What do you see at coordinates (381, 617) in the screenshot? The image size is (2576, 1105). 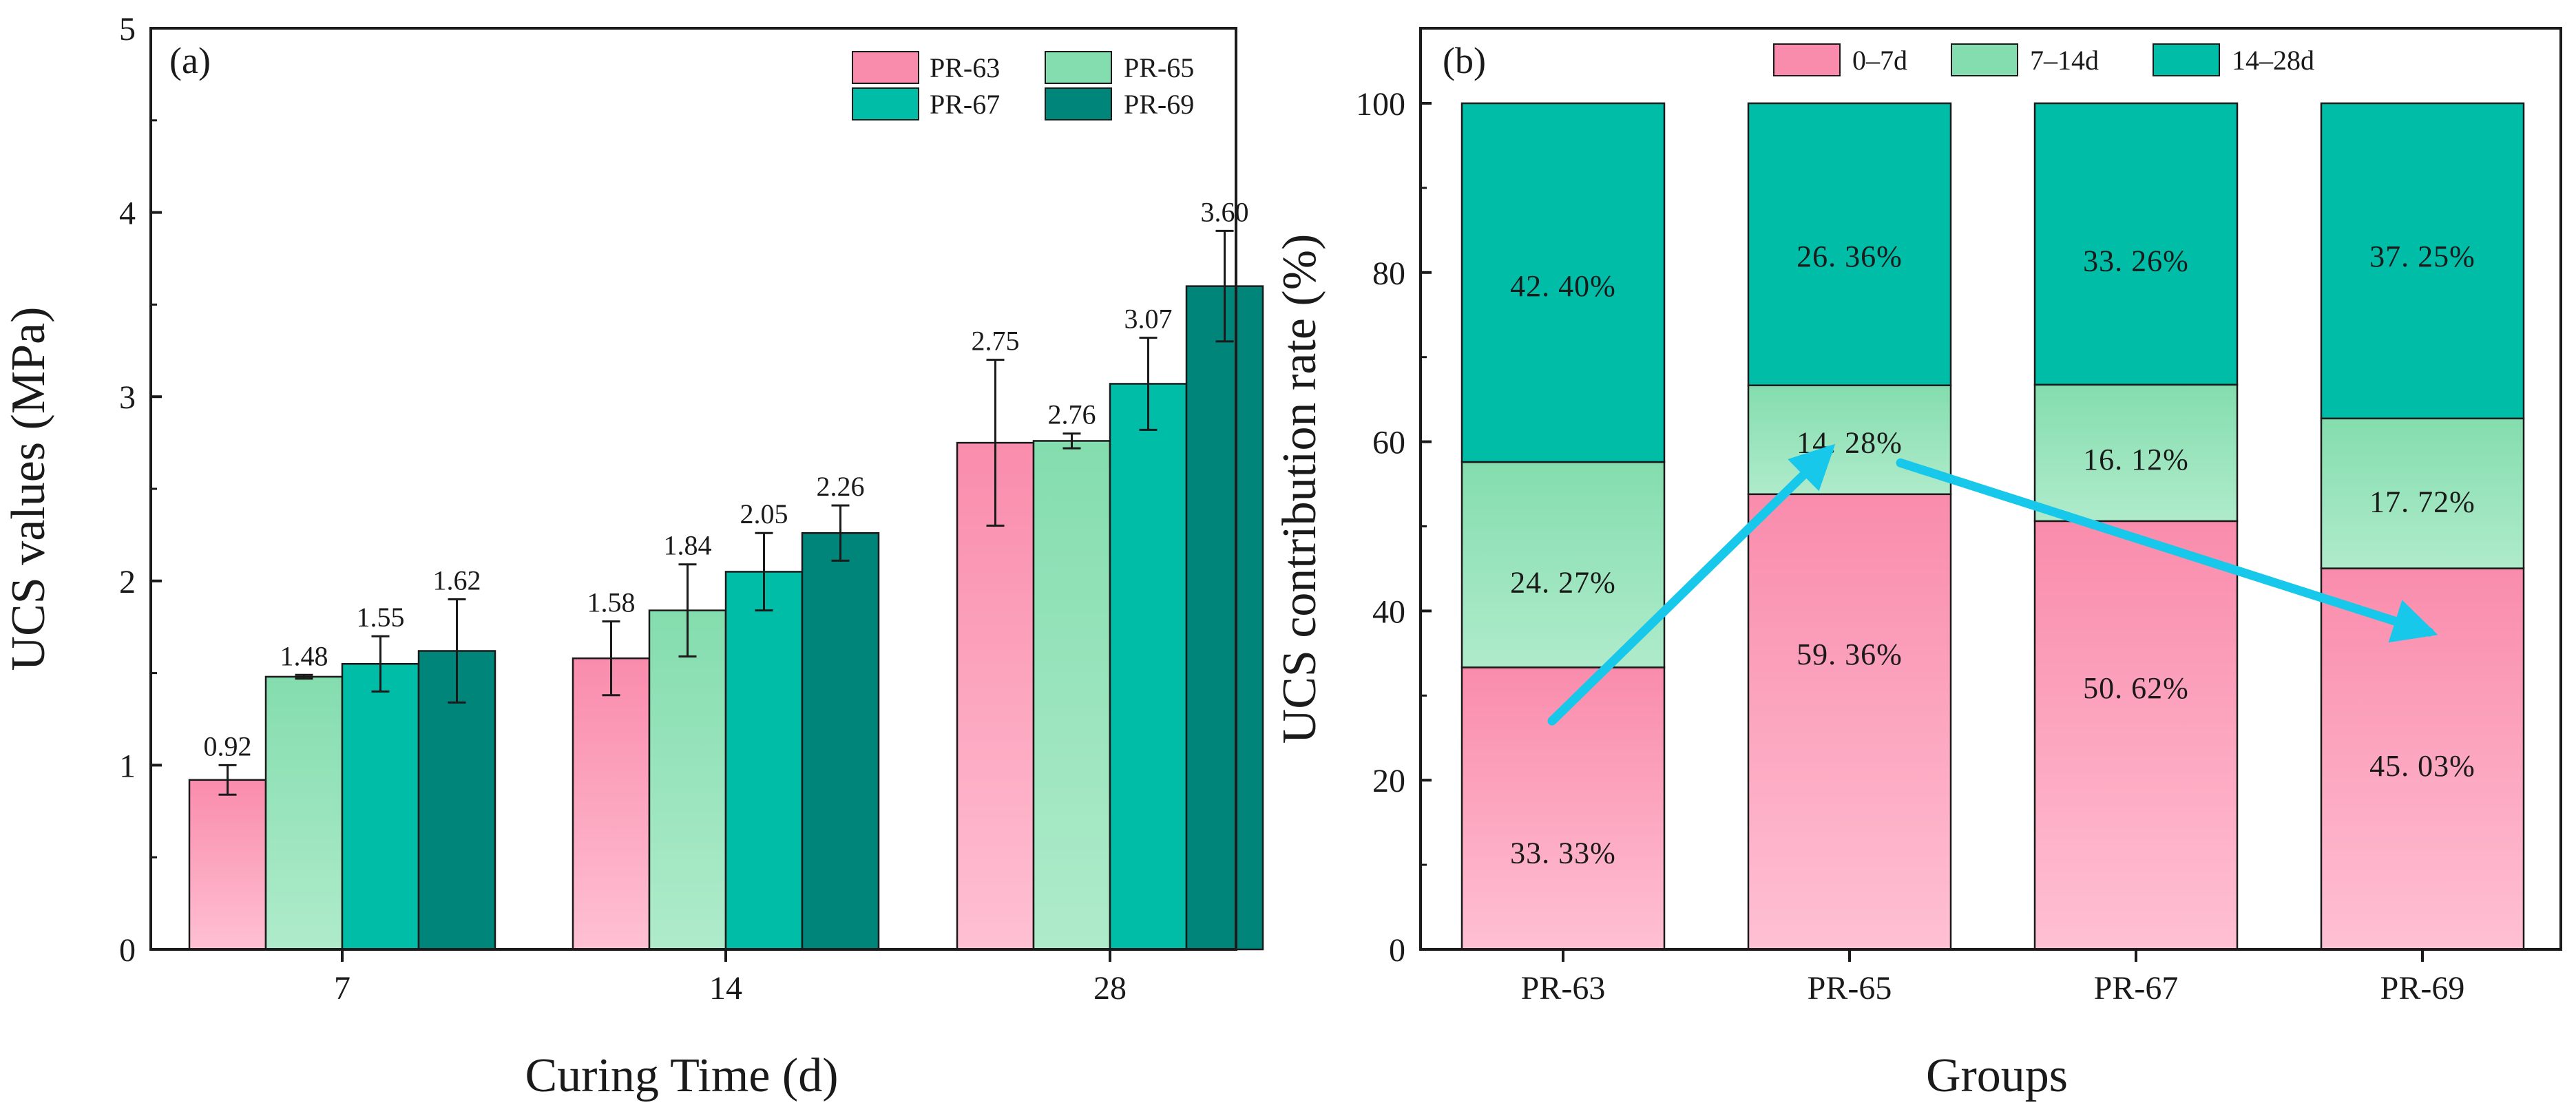 I see `bar-value-label: 1.55` at bounding box center [381, 617].